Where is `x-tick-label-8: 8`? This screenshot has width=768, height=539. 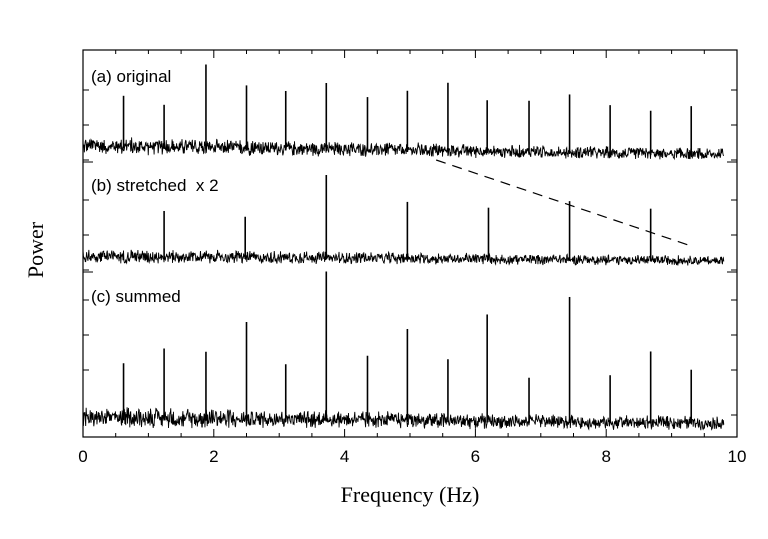 x-tick-label-8: 8 is located at coordinates (605, 456).